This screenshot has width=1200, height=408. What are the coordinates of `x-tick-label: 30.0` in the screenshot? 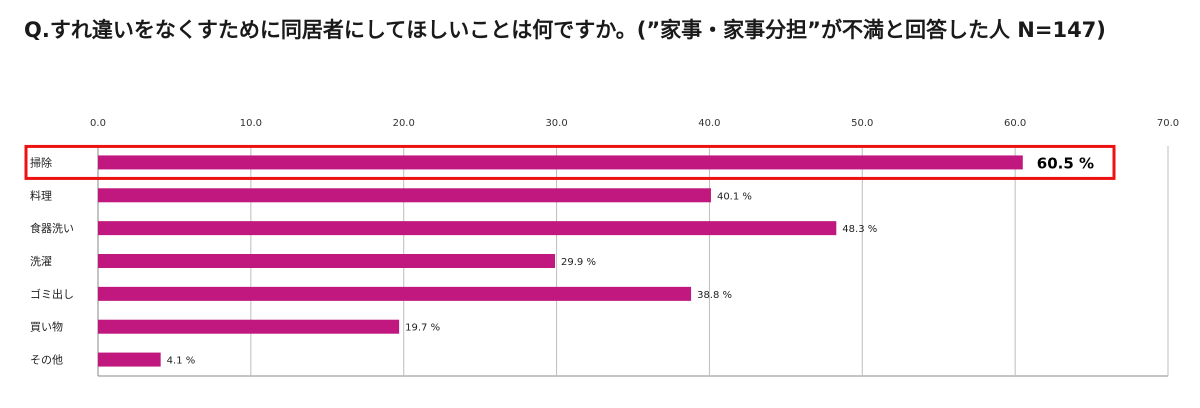 It's located at (556, 123).